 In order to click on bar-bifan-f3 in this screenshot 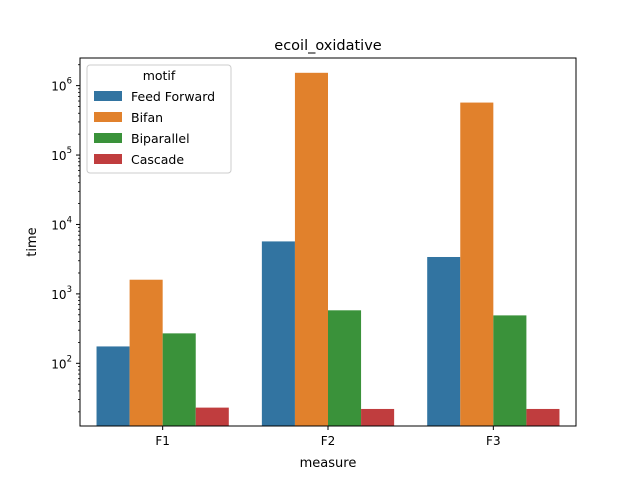, I will do `click(477, 264)`.